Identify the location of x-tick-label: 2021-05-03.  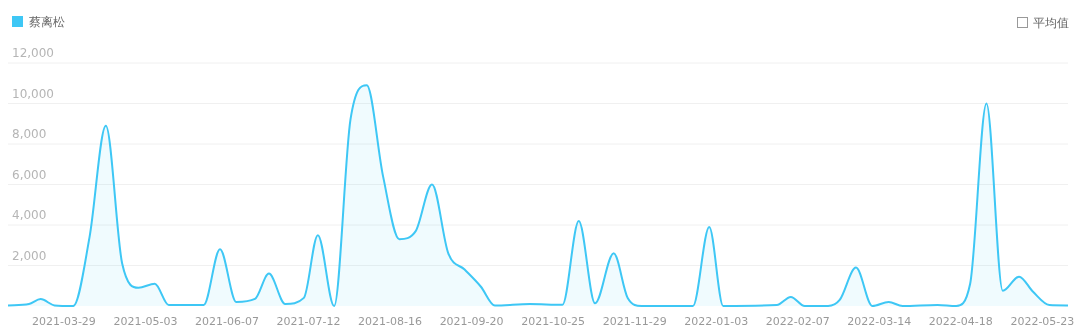
(145, 321).